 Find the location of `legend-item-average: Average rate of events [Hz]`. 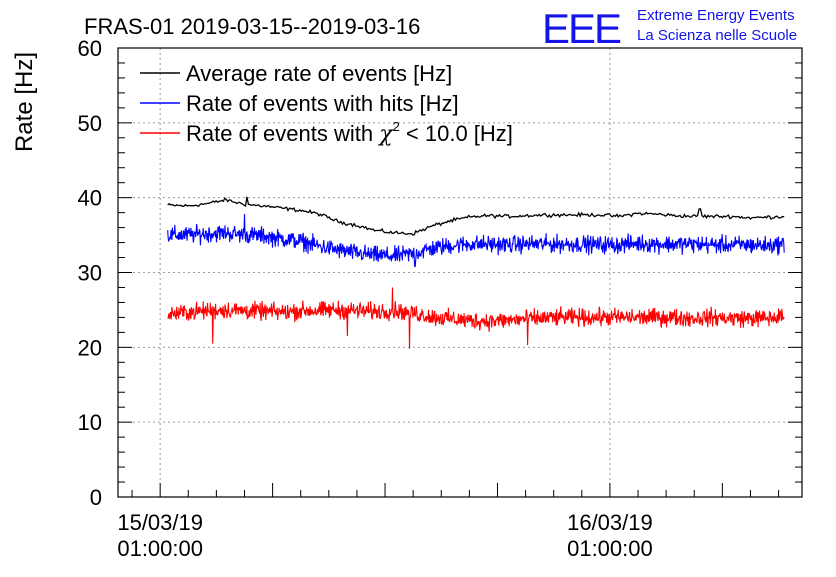

legend-item-average: Average rate of events [Hz] is located at coordinates (296, 73).